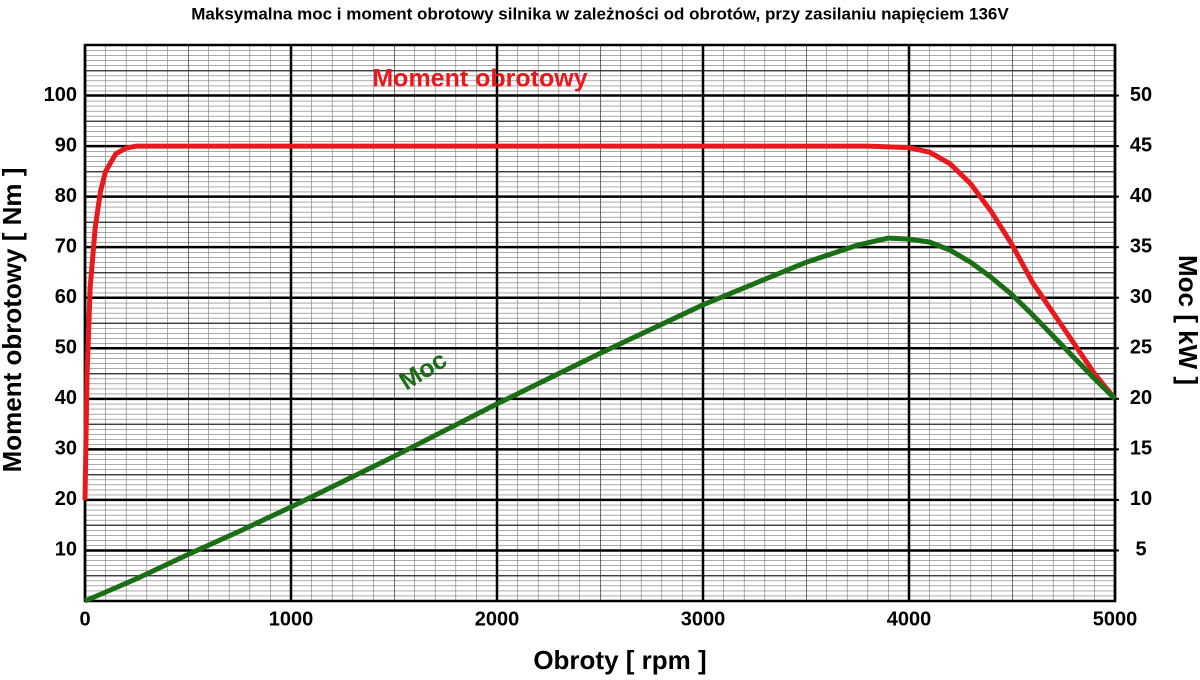  Describe the element at coordinates (1186, 320) in the screenshot. I see `y2-axis-label: Moc [ kW ]` at that location.